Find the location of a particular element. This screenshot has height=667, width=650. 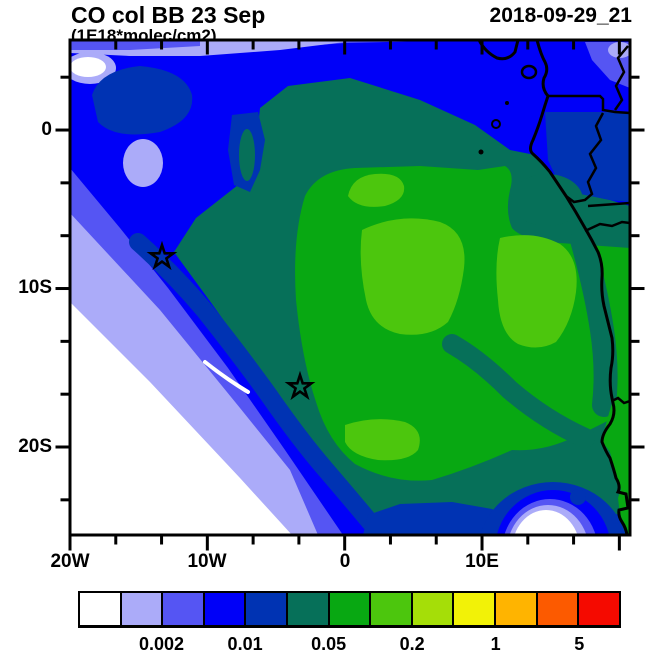

land-green-strip is located at coordinates (616, 466).